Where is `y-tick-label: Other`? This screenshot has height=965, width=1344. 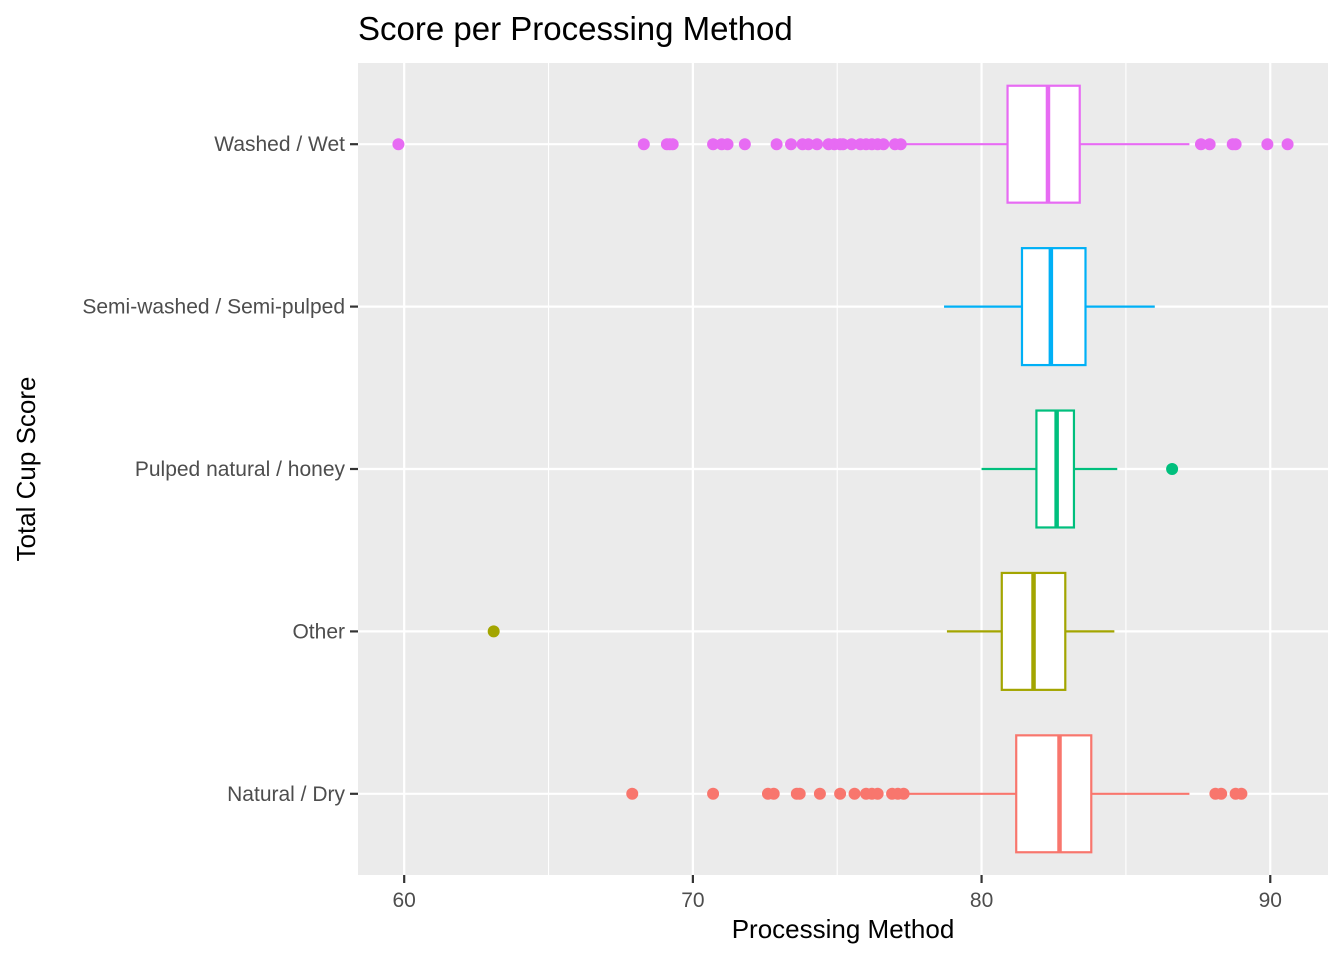 y-tick-label: Other is located at coordinates (318, 631).